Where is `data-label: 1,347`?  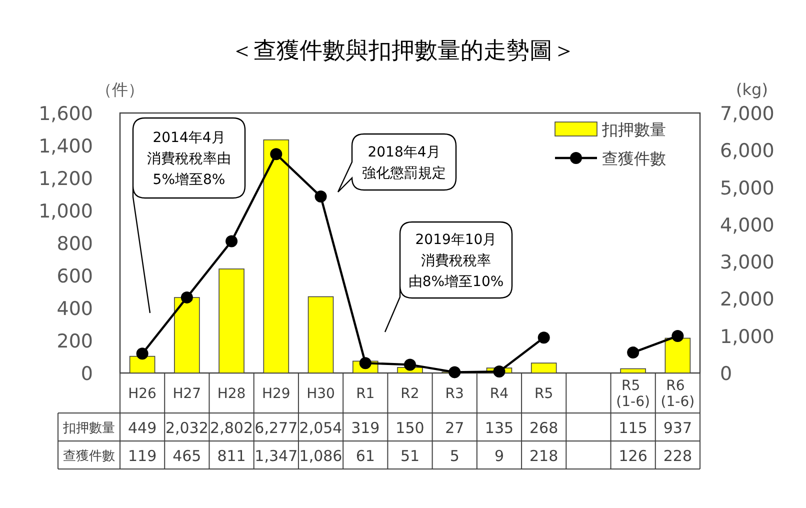
data-label: 1,347 is located at coordinates (276, 456).